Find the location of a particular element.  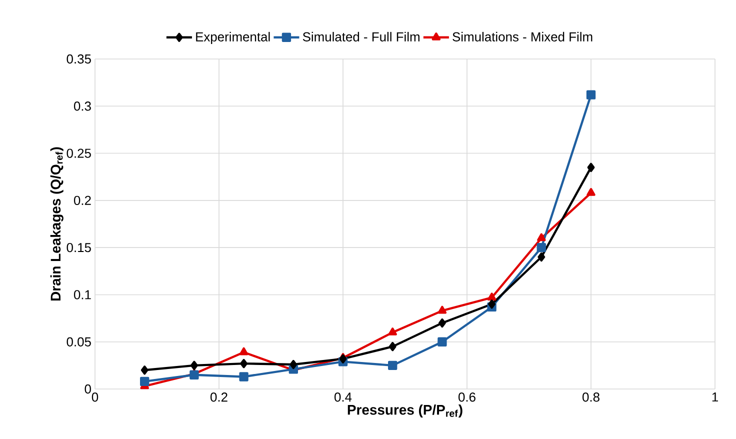

y-tick-label: 0.35 is located at coordinates (78, 59).